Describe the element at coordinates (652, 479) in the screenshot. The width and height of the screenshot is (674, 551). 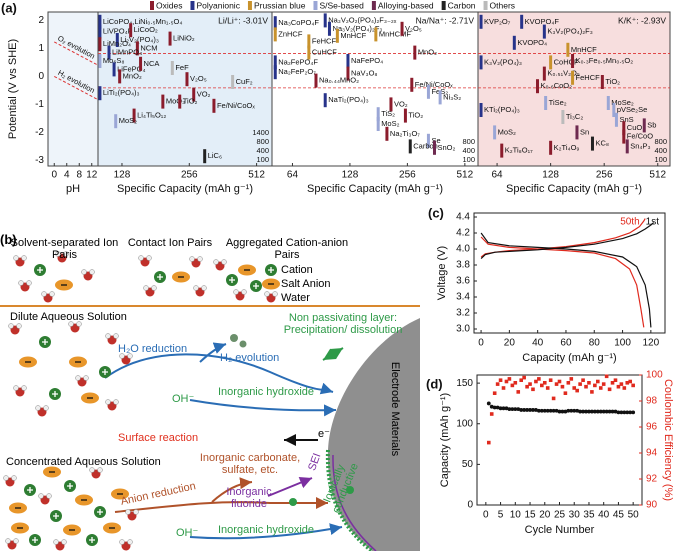
I see `y2-tick-label: 92` at that location.